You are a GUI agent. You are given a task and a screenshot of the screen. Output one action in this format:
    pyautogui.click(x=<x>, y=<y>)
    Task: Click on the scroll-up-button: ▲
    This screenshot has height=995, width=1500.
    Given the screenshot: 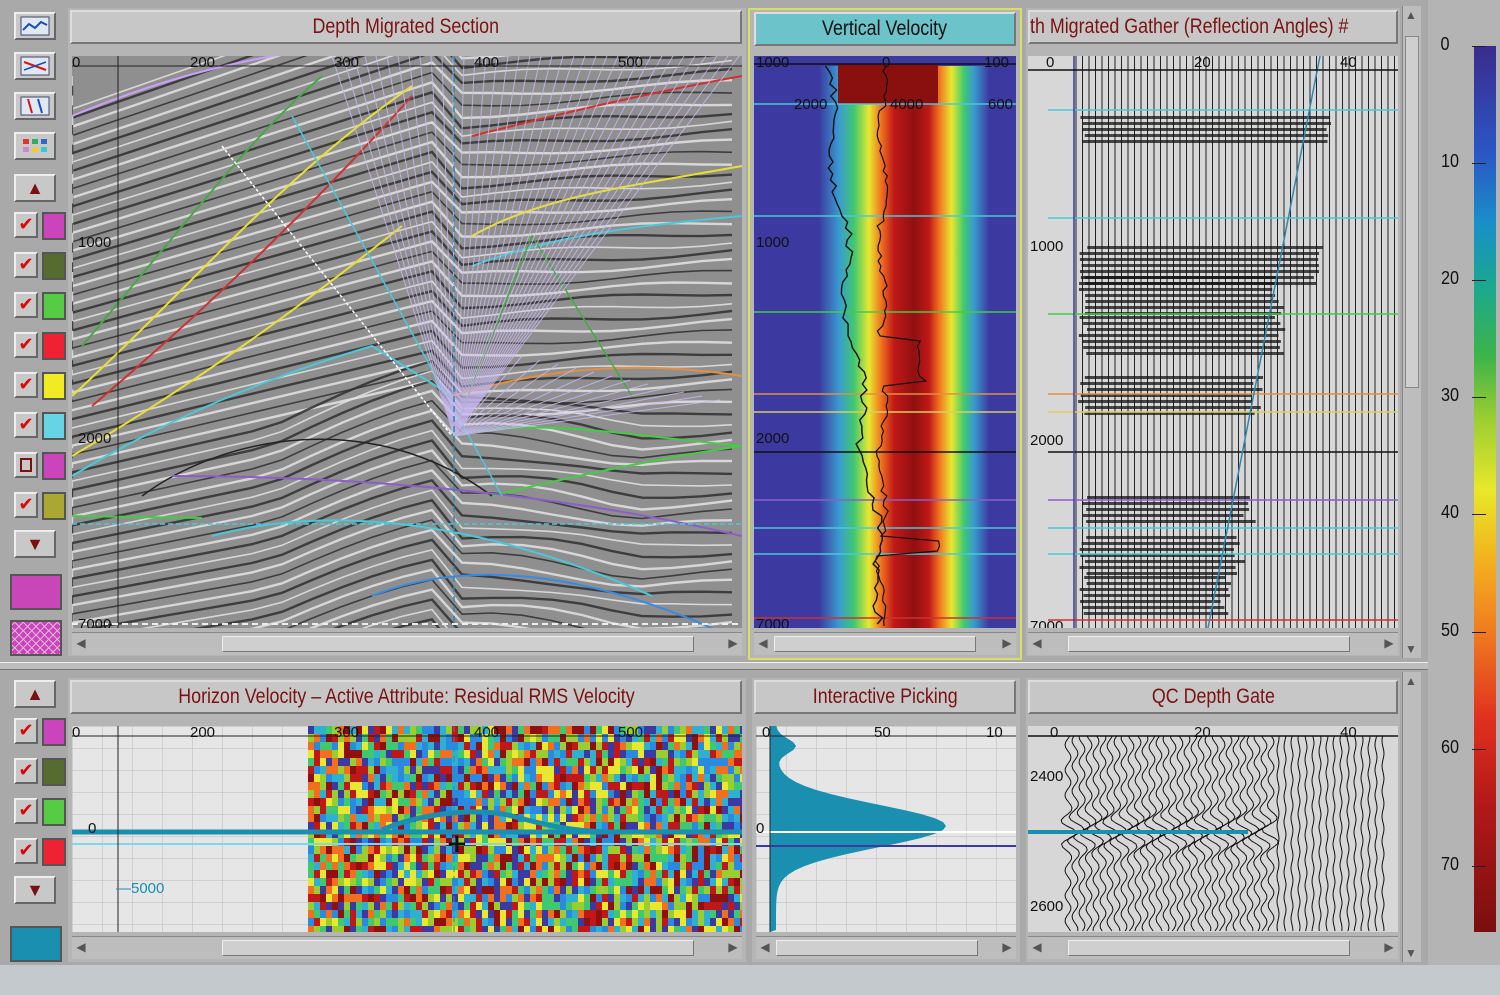 What is the action you would take?
    pyautogui.click(x=35, y=188)
    